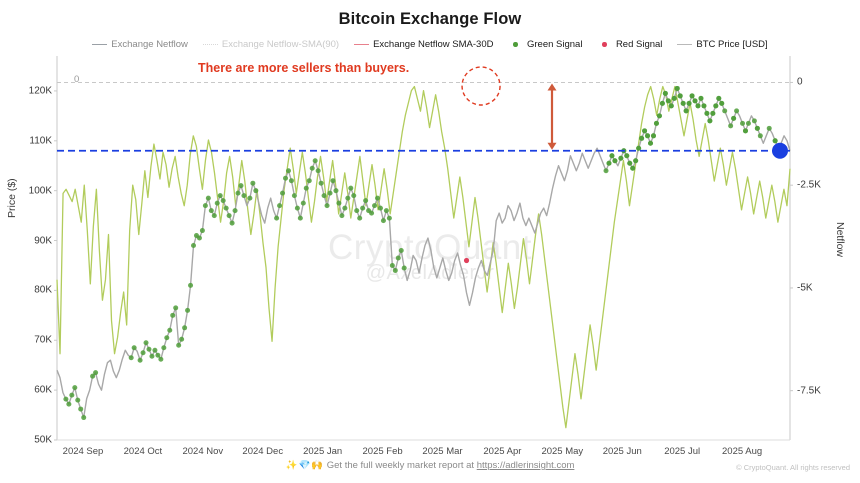 This screenshot has height=483, width=860. What do you see at coordinates (809, 391) in the screenshot?
I see `y-axis-right-tick: -7.5K` at bounding box center [809, 391].